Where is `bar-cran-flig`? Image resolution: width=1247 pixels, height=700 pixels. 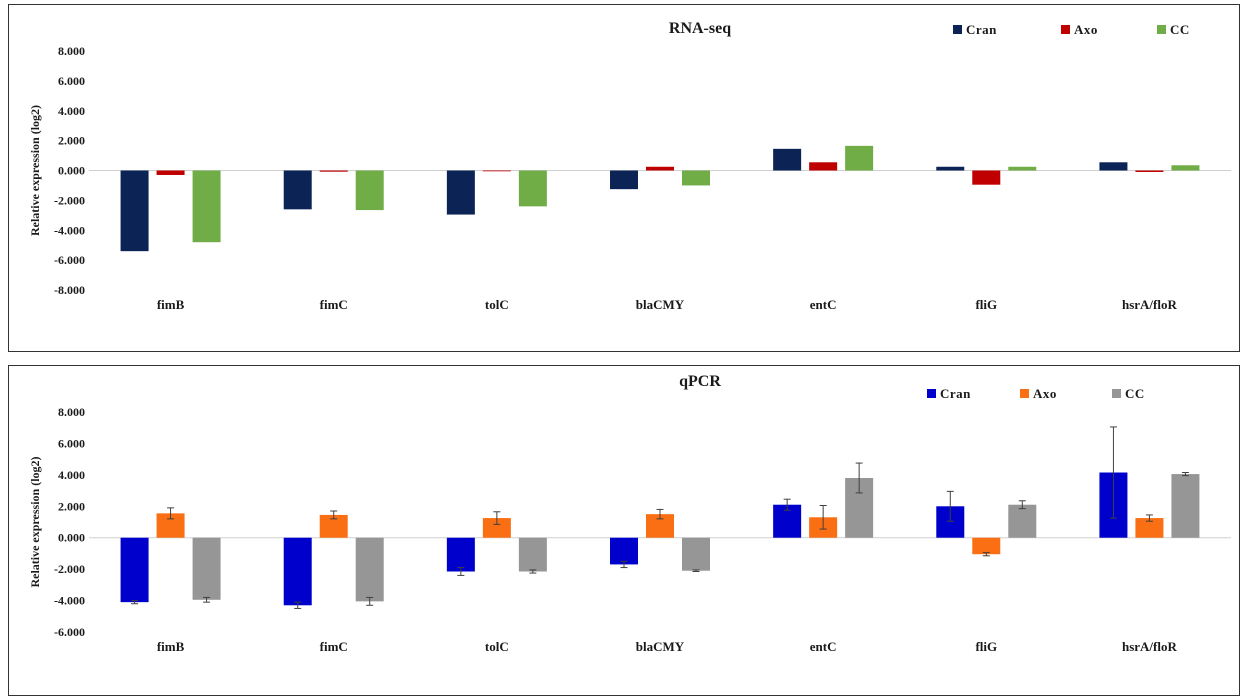 bar-cran-flig is located at coordinates (950, 168).